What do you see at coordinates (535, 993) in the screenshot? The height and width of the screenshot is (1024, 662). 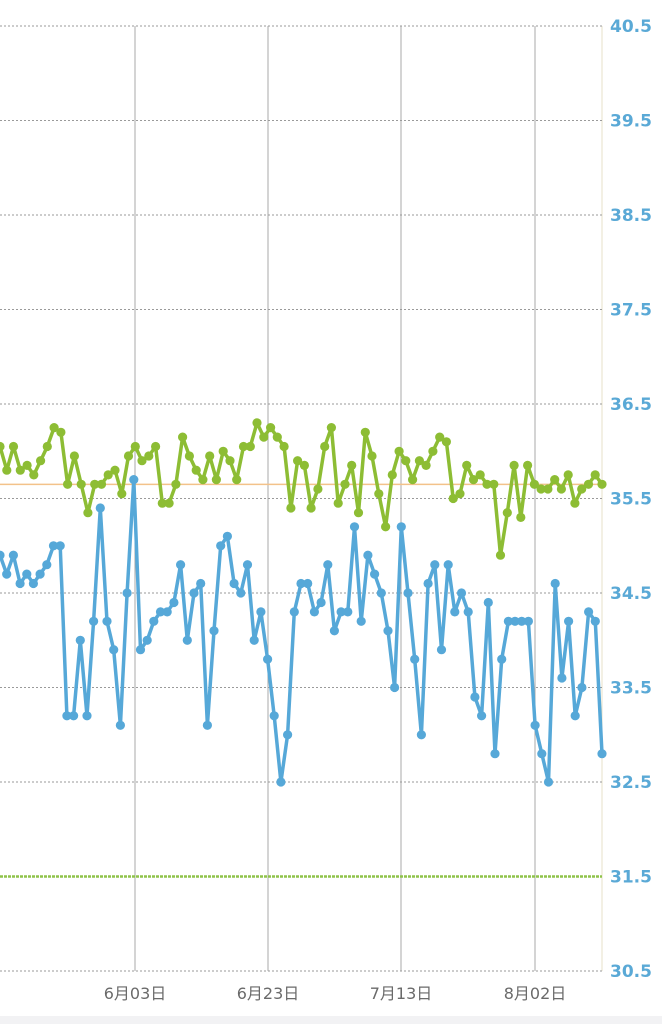 I see `x-tick-label: 8月02日` at bounding box center [535, 993].